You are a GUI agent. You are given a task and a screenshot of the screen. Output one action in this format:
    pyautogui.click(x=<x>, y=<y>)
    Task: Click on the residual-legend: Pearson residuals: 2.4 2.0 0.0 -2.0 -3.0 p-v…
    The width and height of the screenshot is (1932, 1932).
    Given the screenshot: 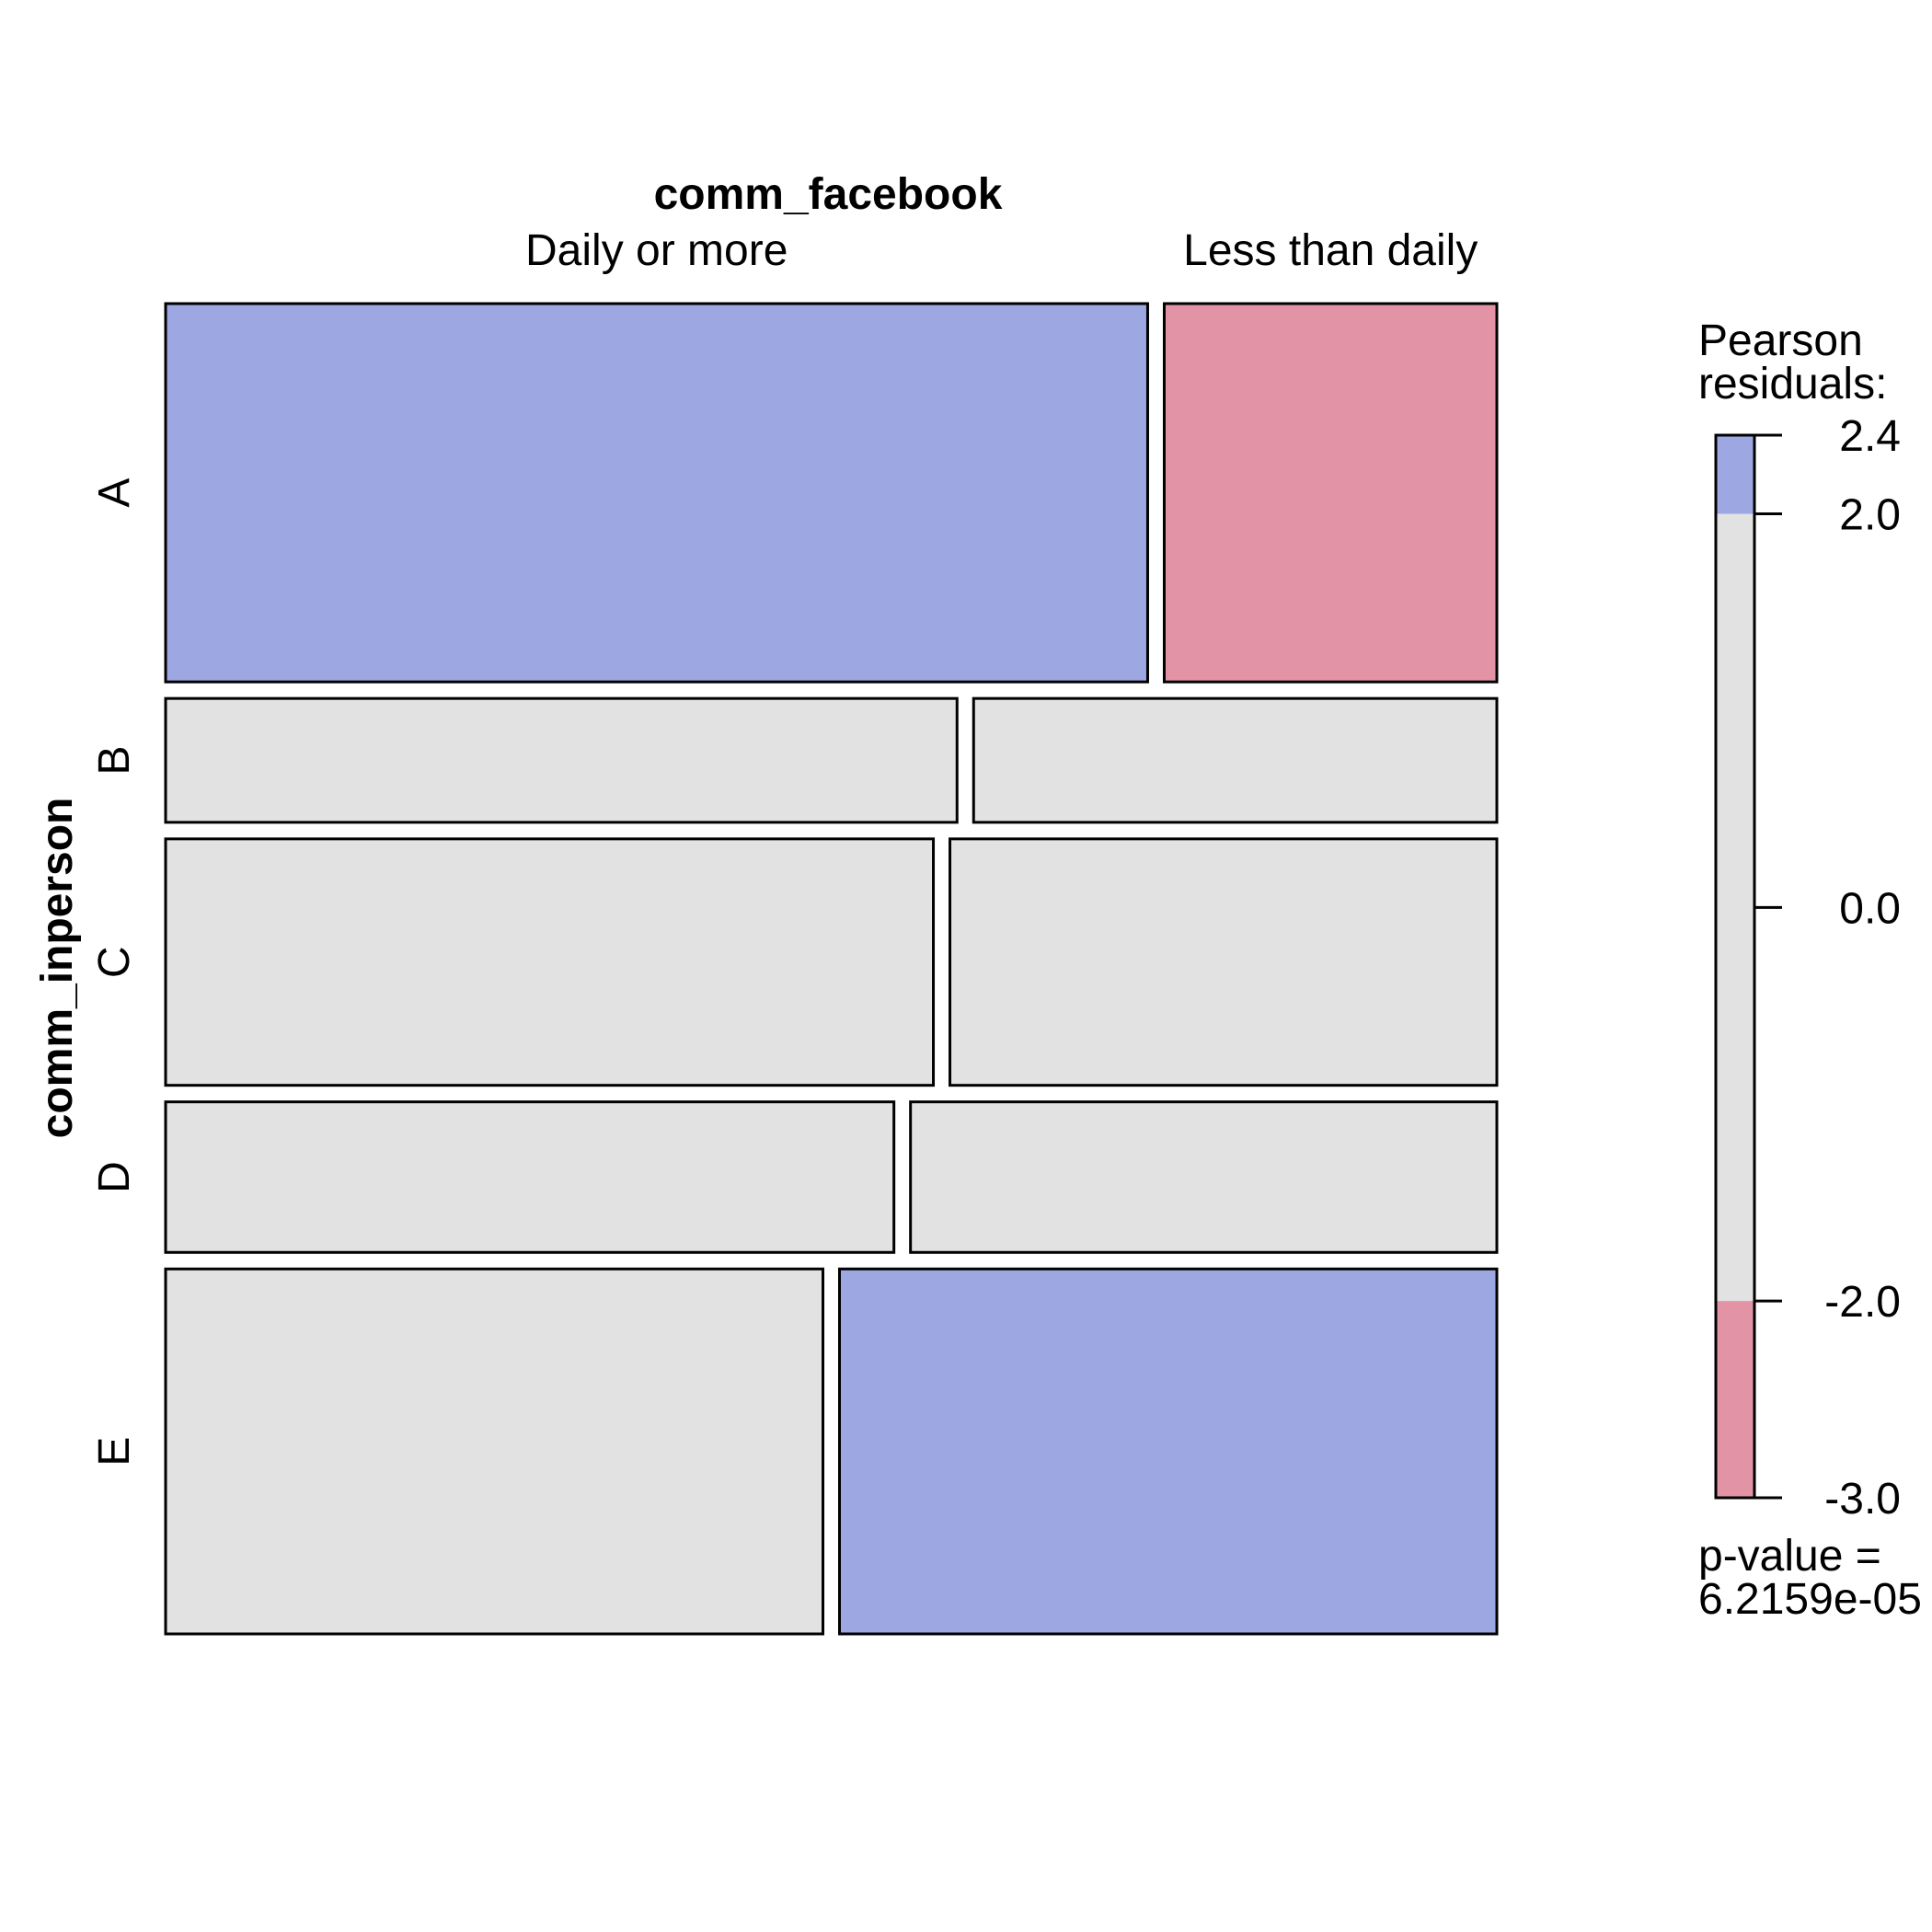 What is the action you would take?
    pyautogui.click(x=1810, y=970)
    